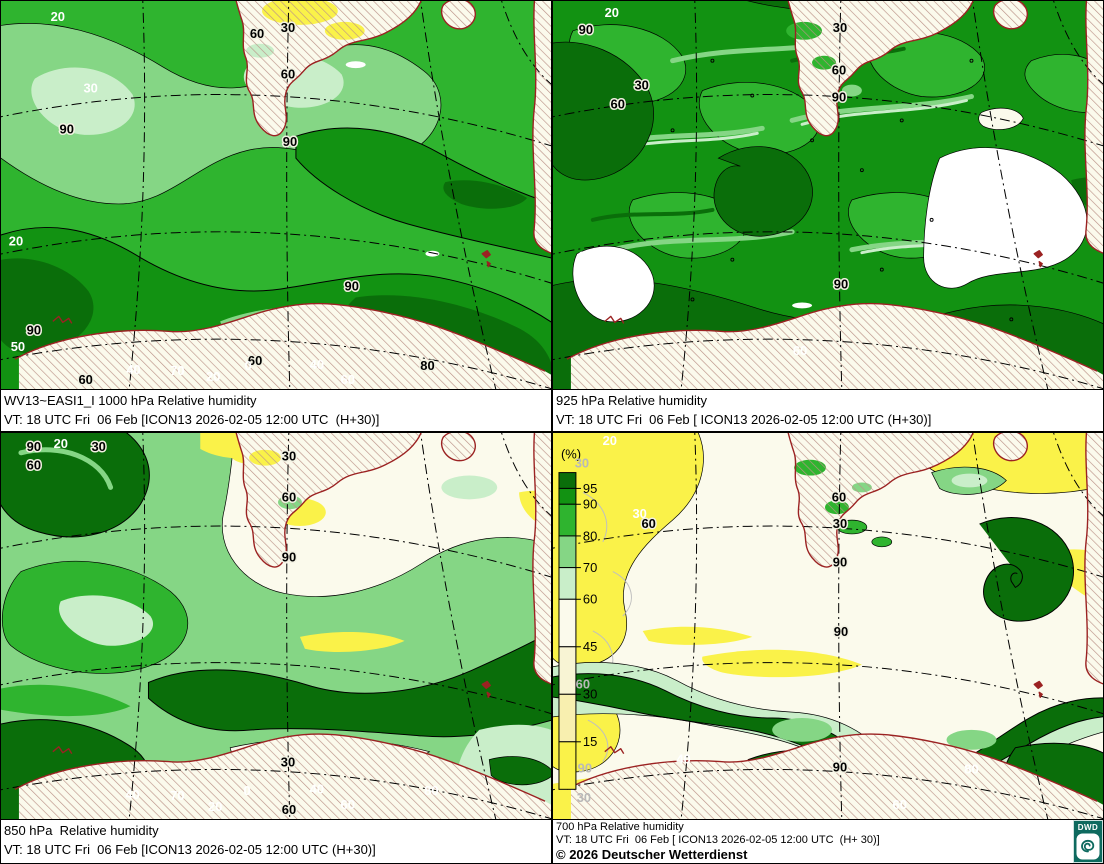 This screenshot has width=1104, height=864. What do you see at coordinates (1088, 846) in the screenshot?
I see `dwd-logo-spiral` at bounding box center [1088, 846].